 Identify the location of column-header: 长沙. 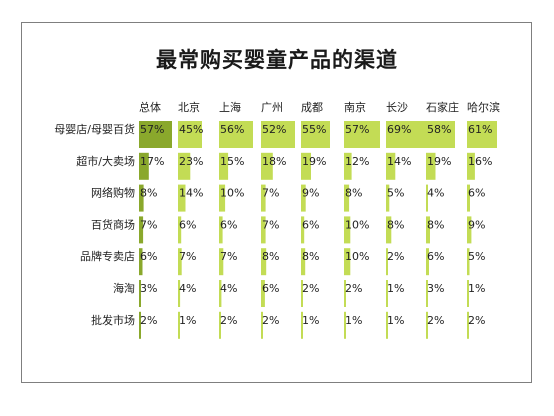
(397, 107).